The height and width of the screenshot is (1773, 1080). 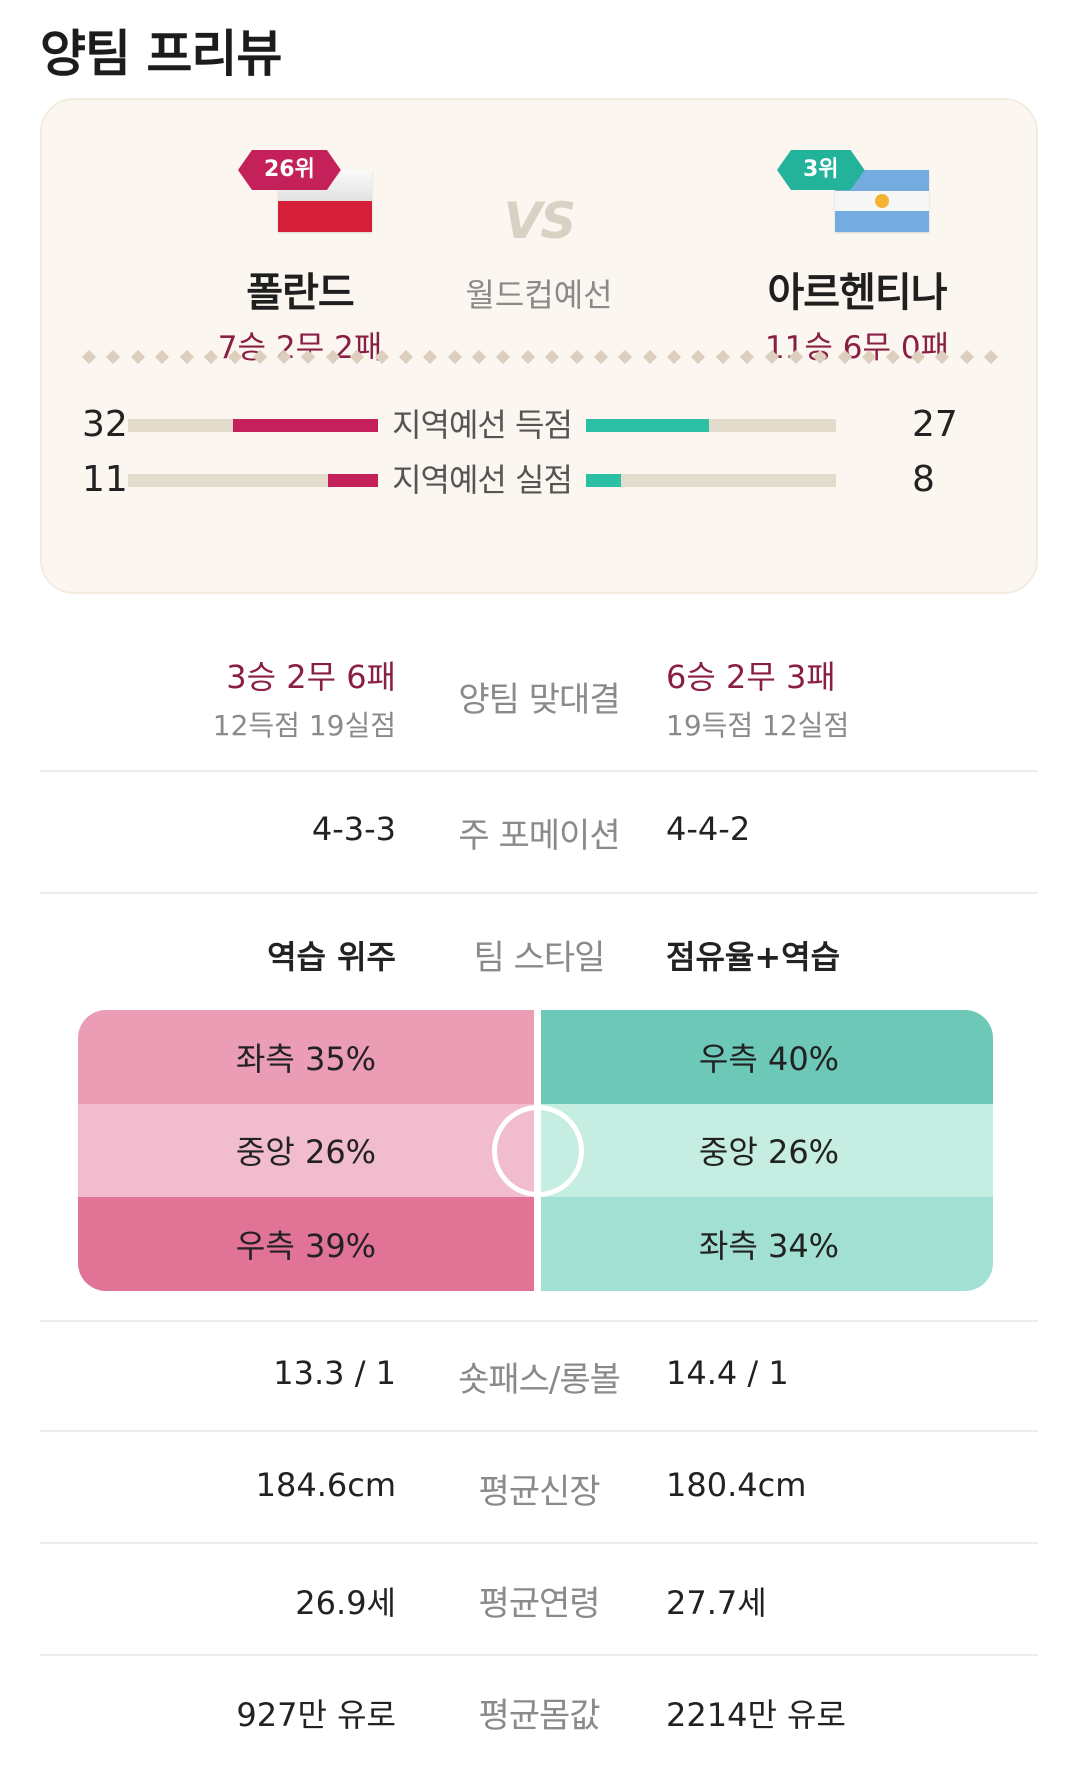 I want to click on away-avg-height: 180.4cm, so click(x=736, y=1485).